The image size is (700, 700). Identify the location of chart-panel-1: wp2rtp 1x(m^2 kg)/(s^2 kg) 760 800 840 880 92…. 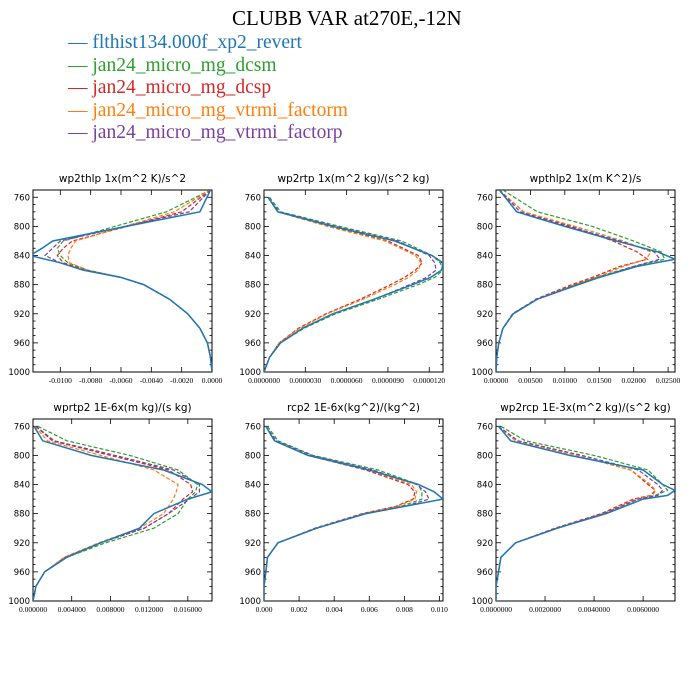
(342, 279).